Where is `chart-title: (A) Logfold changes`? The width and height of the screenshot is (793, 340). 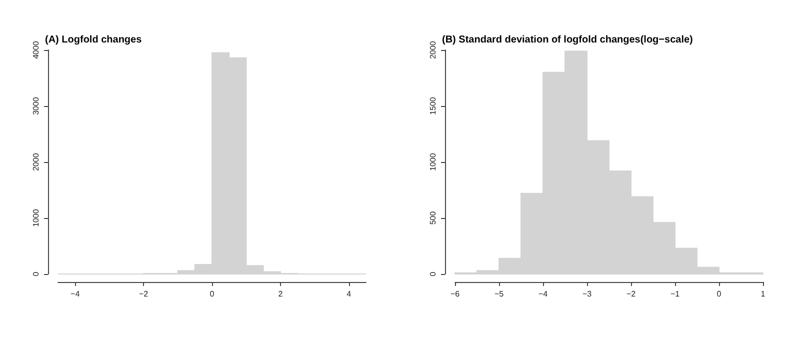 chart-title: (A) Logfold changes is located at coordinates (93, 40).